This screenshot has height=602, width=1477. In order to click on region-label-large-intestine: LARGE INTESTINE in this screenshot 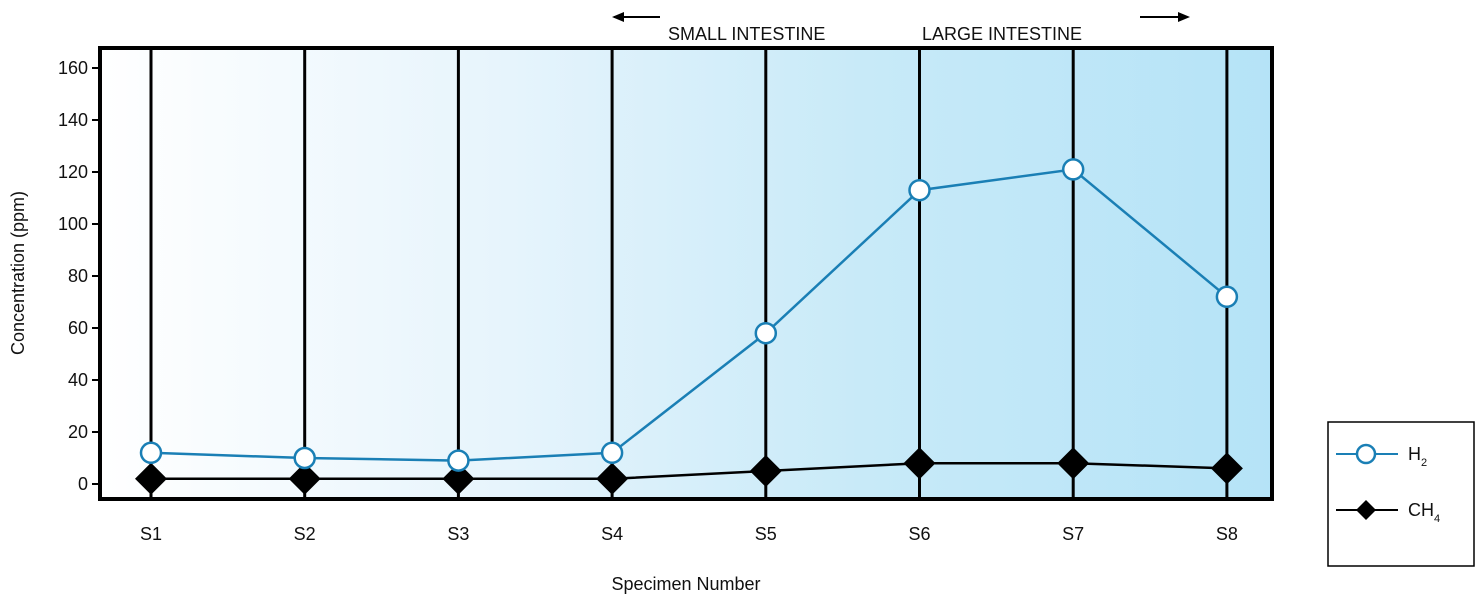, I will do `click(1002, 34)`.